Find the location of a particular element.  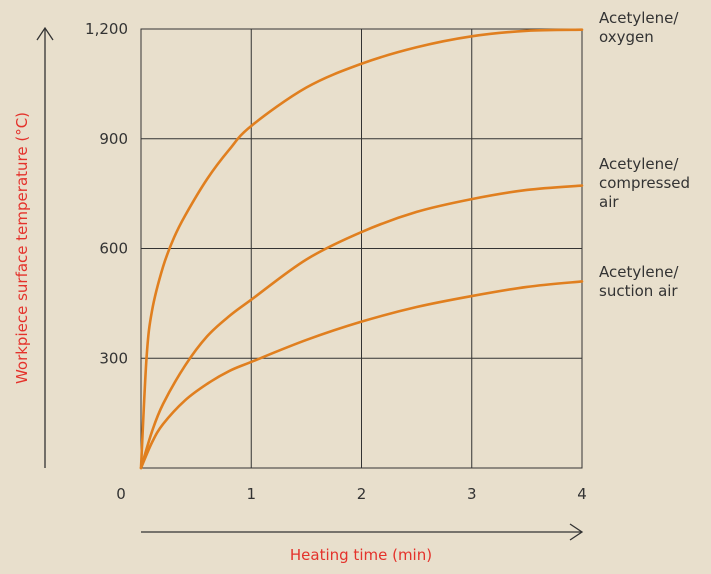

x-axis-title: Heating time (min) is located at coordinates (361, 555).